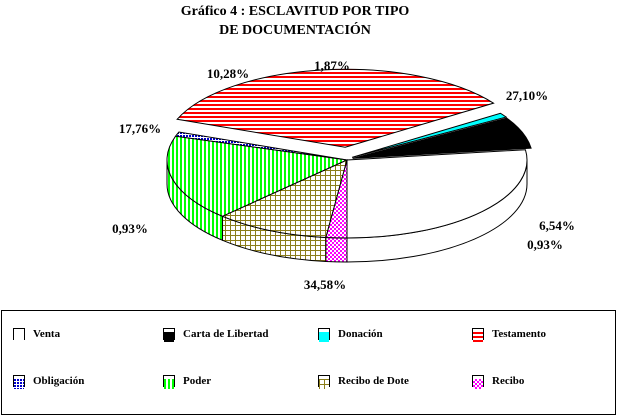  I want to click on pie-slice-poder, so click(257, 176).